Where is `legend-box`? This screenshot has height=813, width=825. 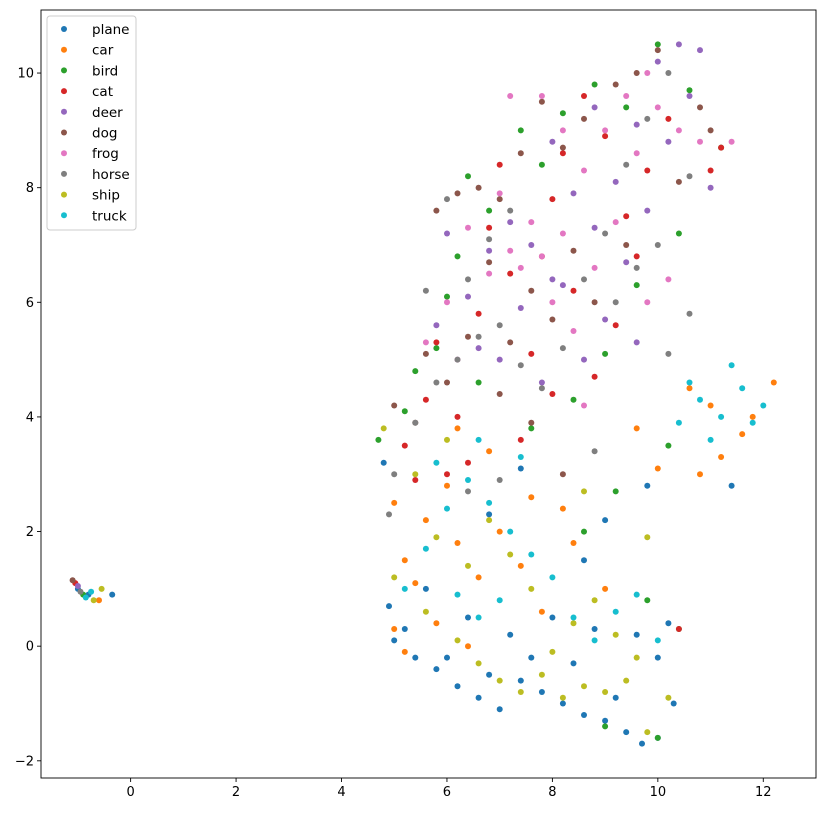 legend-box is located at coordinates (91, 123).